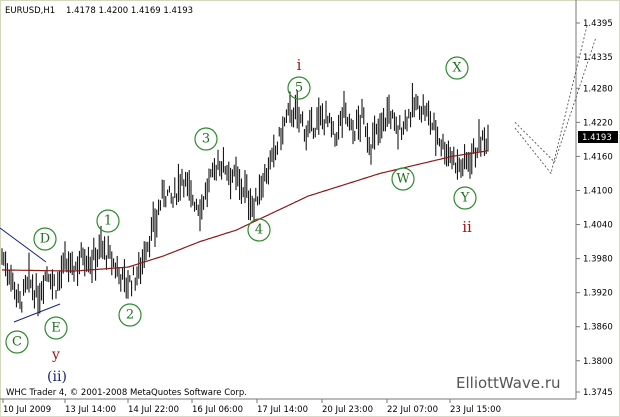 Image resolution: width=620 pixels, height=417 pixels. What do you see at coordinates (598, 89) in the screenshot?
I see `price-tick-label: 1.4280` at bounding box center [598, 89].